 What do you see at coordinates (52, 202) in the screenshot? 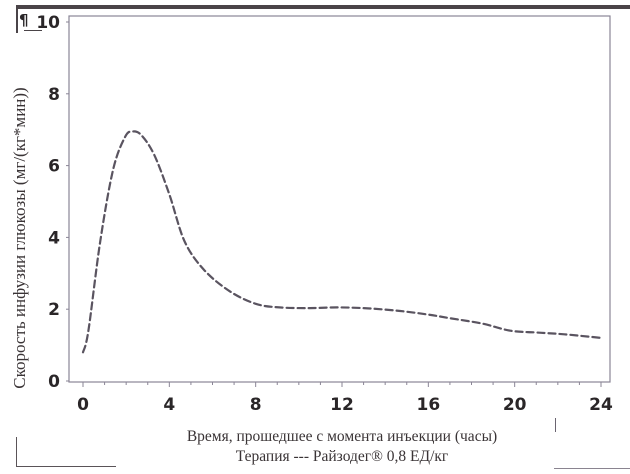
I see `y-axis: 0 2 4 6 8 10` at bounding box center [52, 202].